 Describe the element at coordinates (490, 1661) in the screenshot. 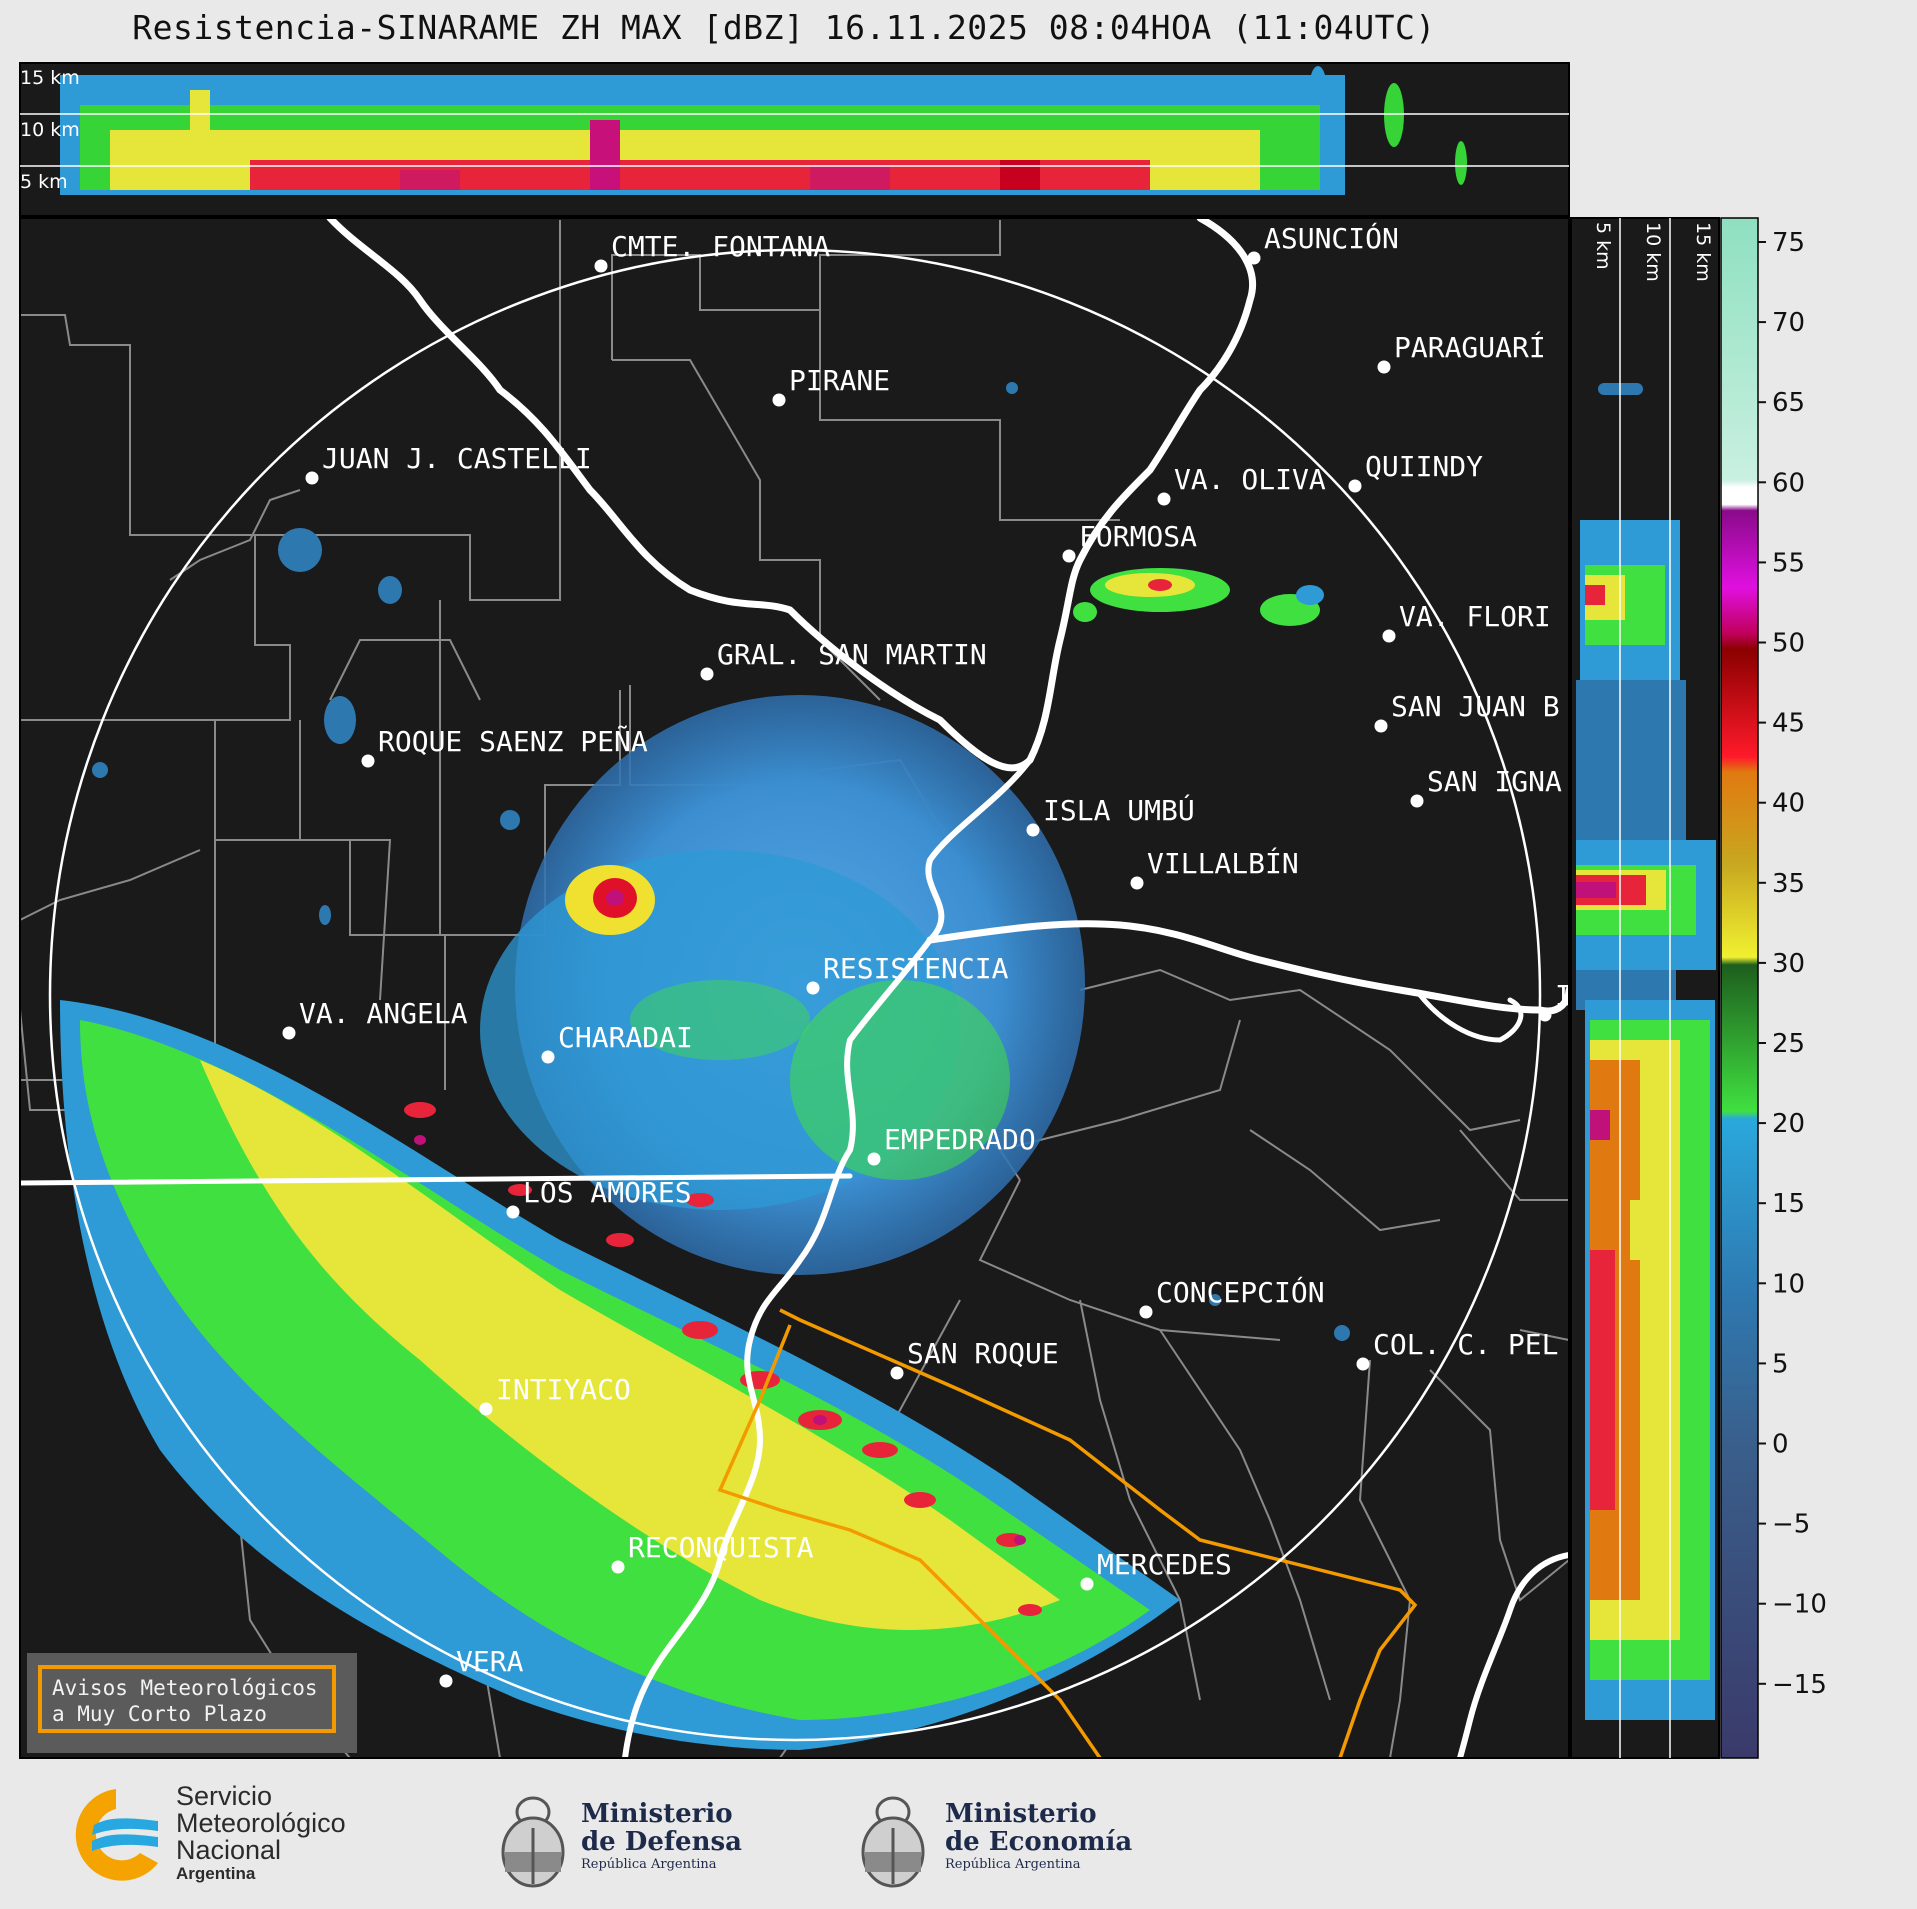

I see `city-label: VERA` at that location.